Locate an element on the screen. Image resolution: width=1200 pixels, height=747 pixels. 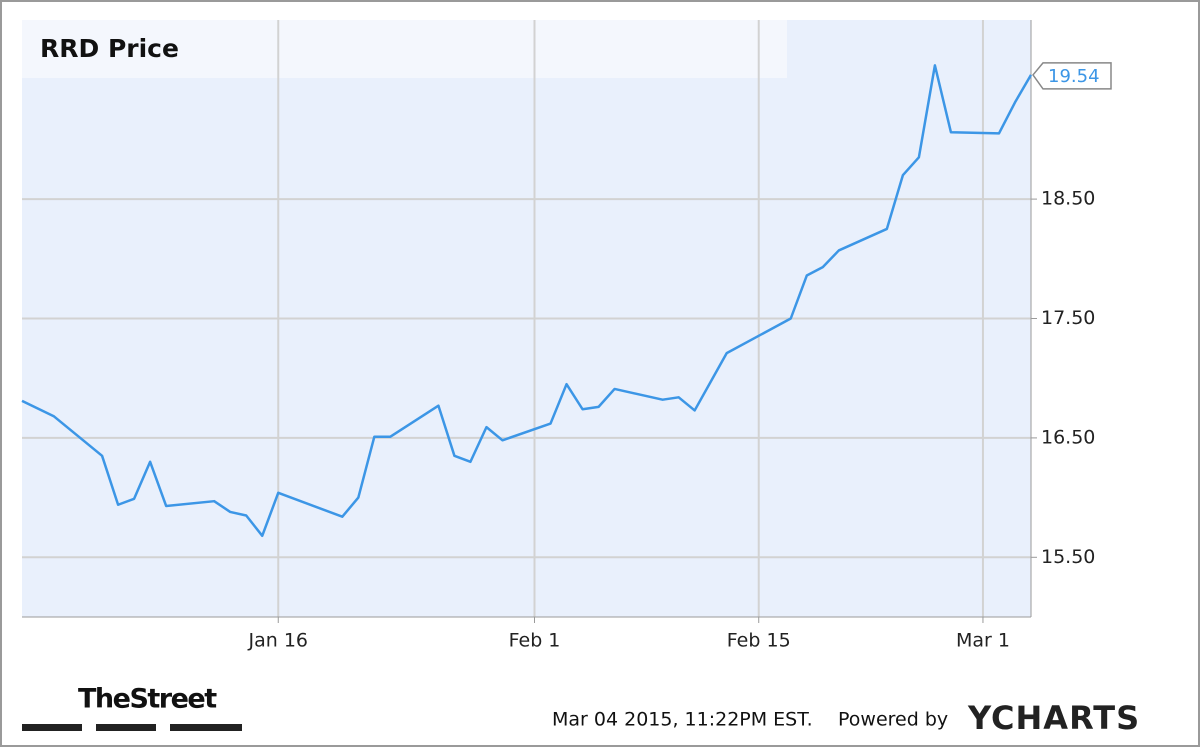
y-tick-label: 15.50 is located at coordinates (1068, 557).